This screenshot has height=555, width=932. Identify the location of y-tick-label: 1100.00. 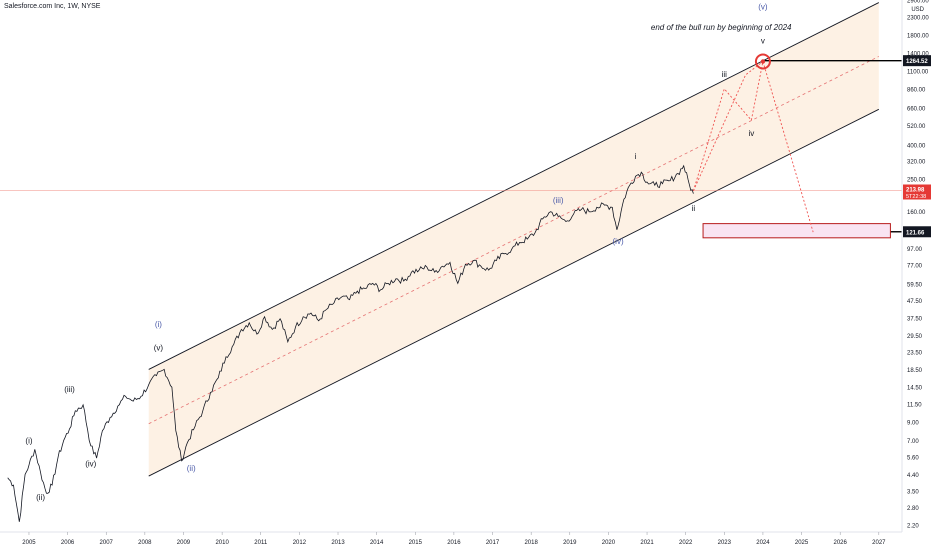
(918, 72).